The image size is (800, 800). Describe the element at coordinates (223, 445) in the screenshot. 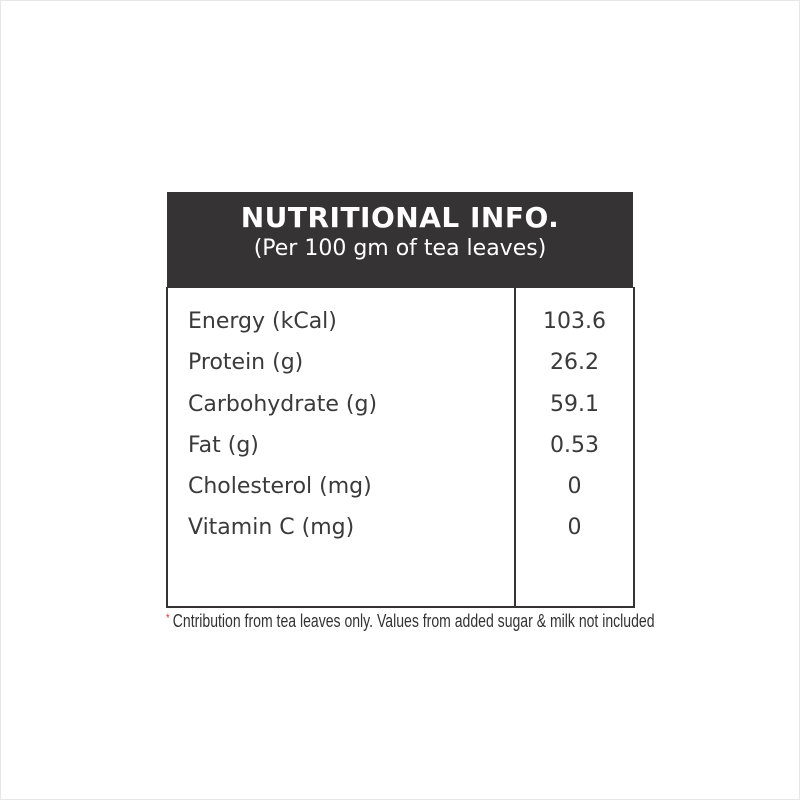

I see `nutrient-label: Fat (g)` at that location.